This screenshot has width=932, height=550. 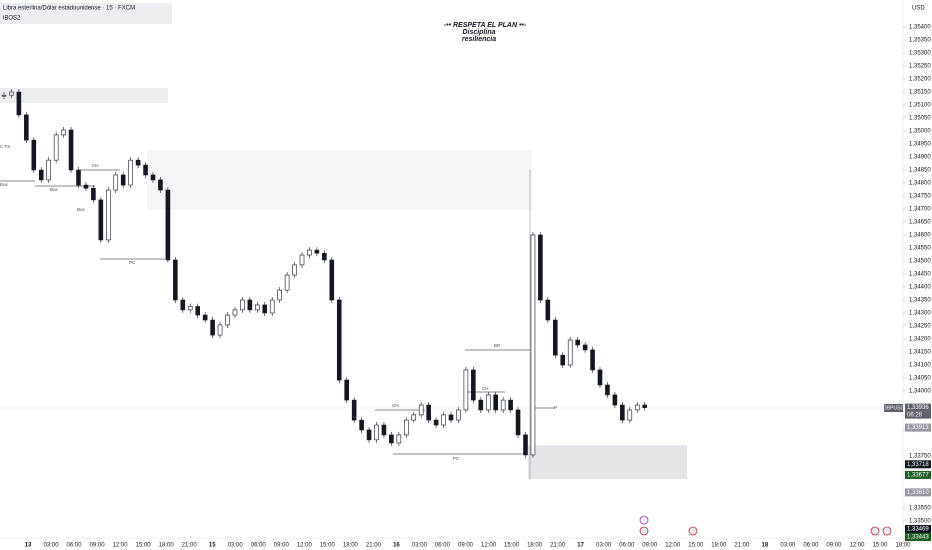 I want to click on banner-line: Disciplina, so click(x=478, y=32).